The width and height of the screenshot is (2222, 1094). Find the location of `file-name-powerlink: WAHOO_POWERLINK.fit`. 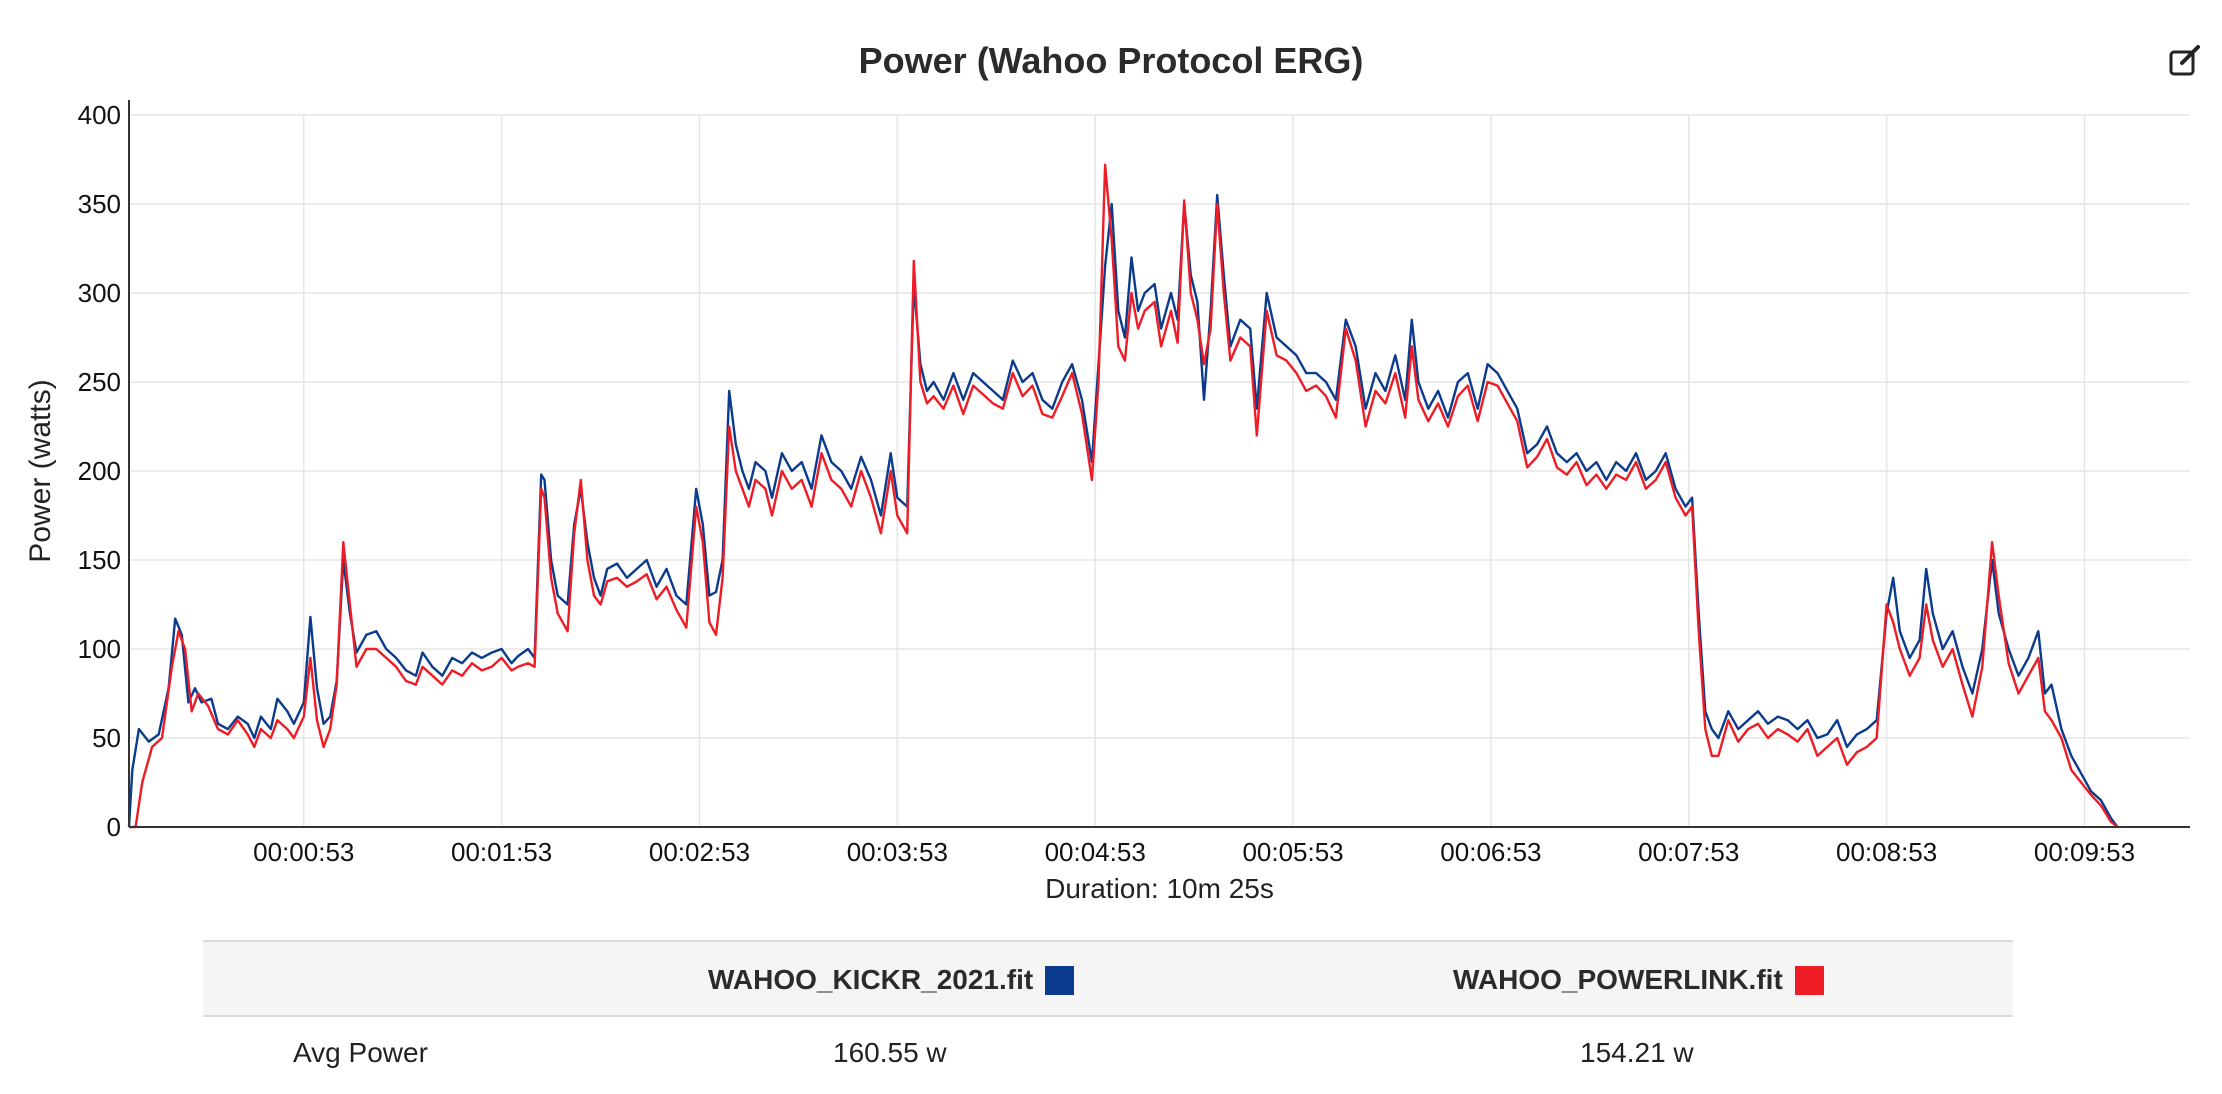

file-name-powerlink: WAHOO_POWERLINK.fit is located at coordinates (1618, 979).